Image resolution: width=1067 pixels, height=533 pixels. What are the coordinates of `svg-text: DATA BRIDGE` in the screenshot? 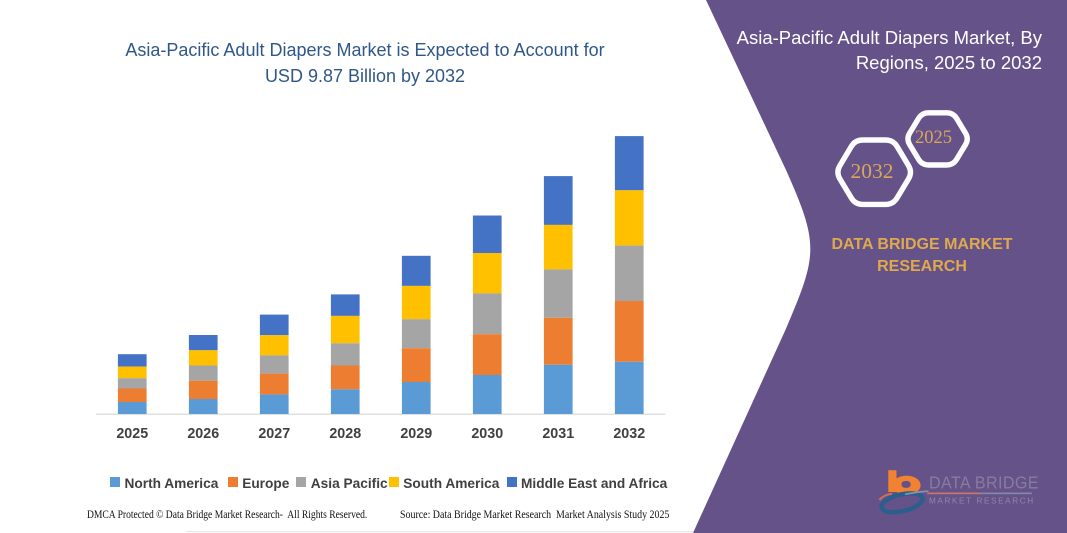 It's located at (984, 483).